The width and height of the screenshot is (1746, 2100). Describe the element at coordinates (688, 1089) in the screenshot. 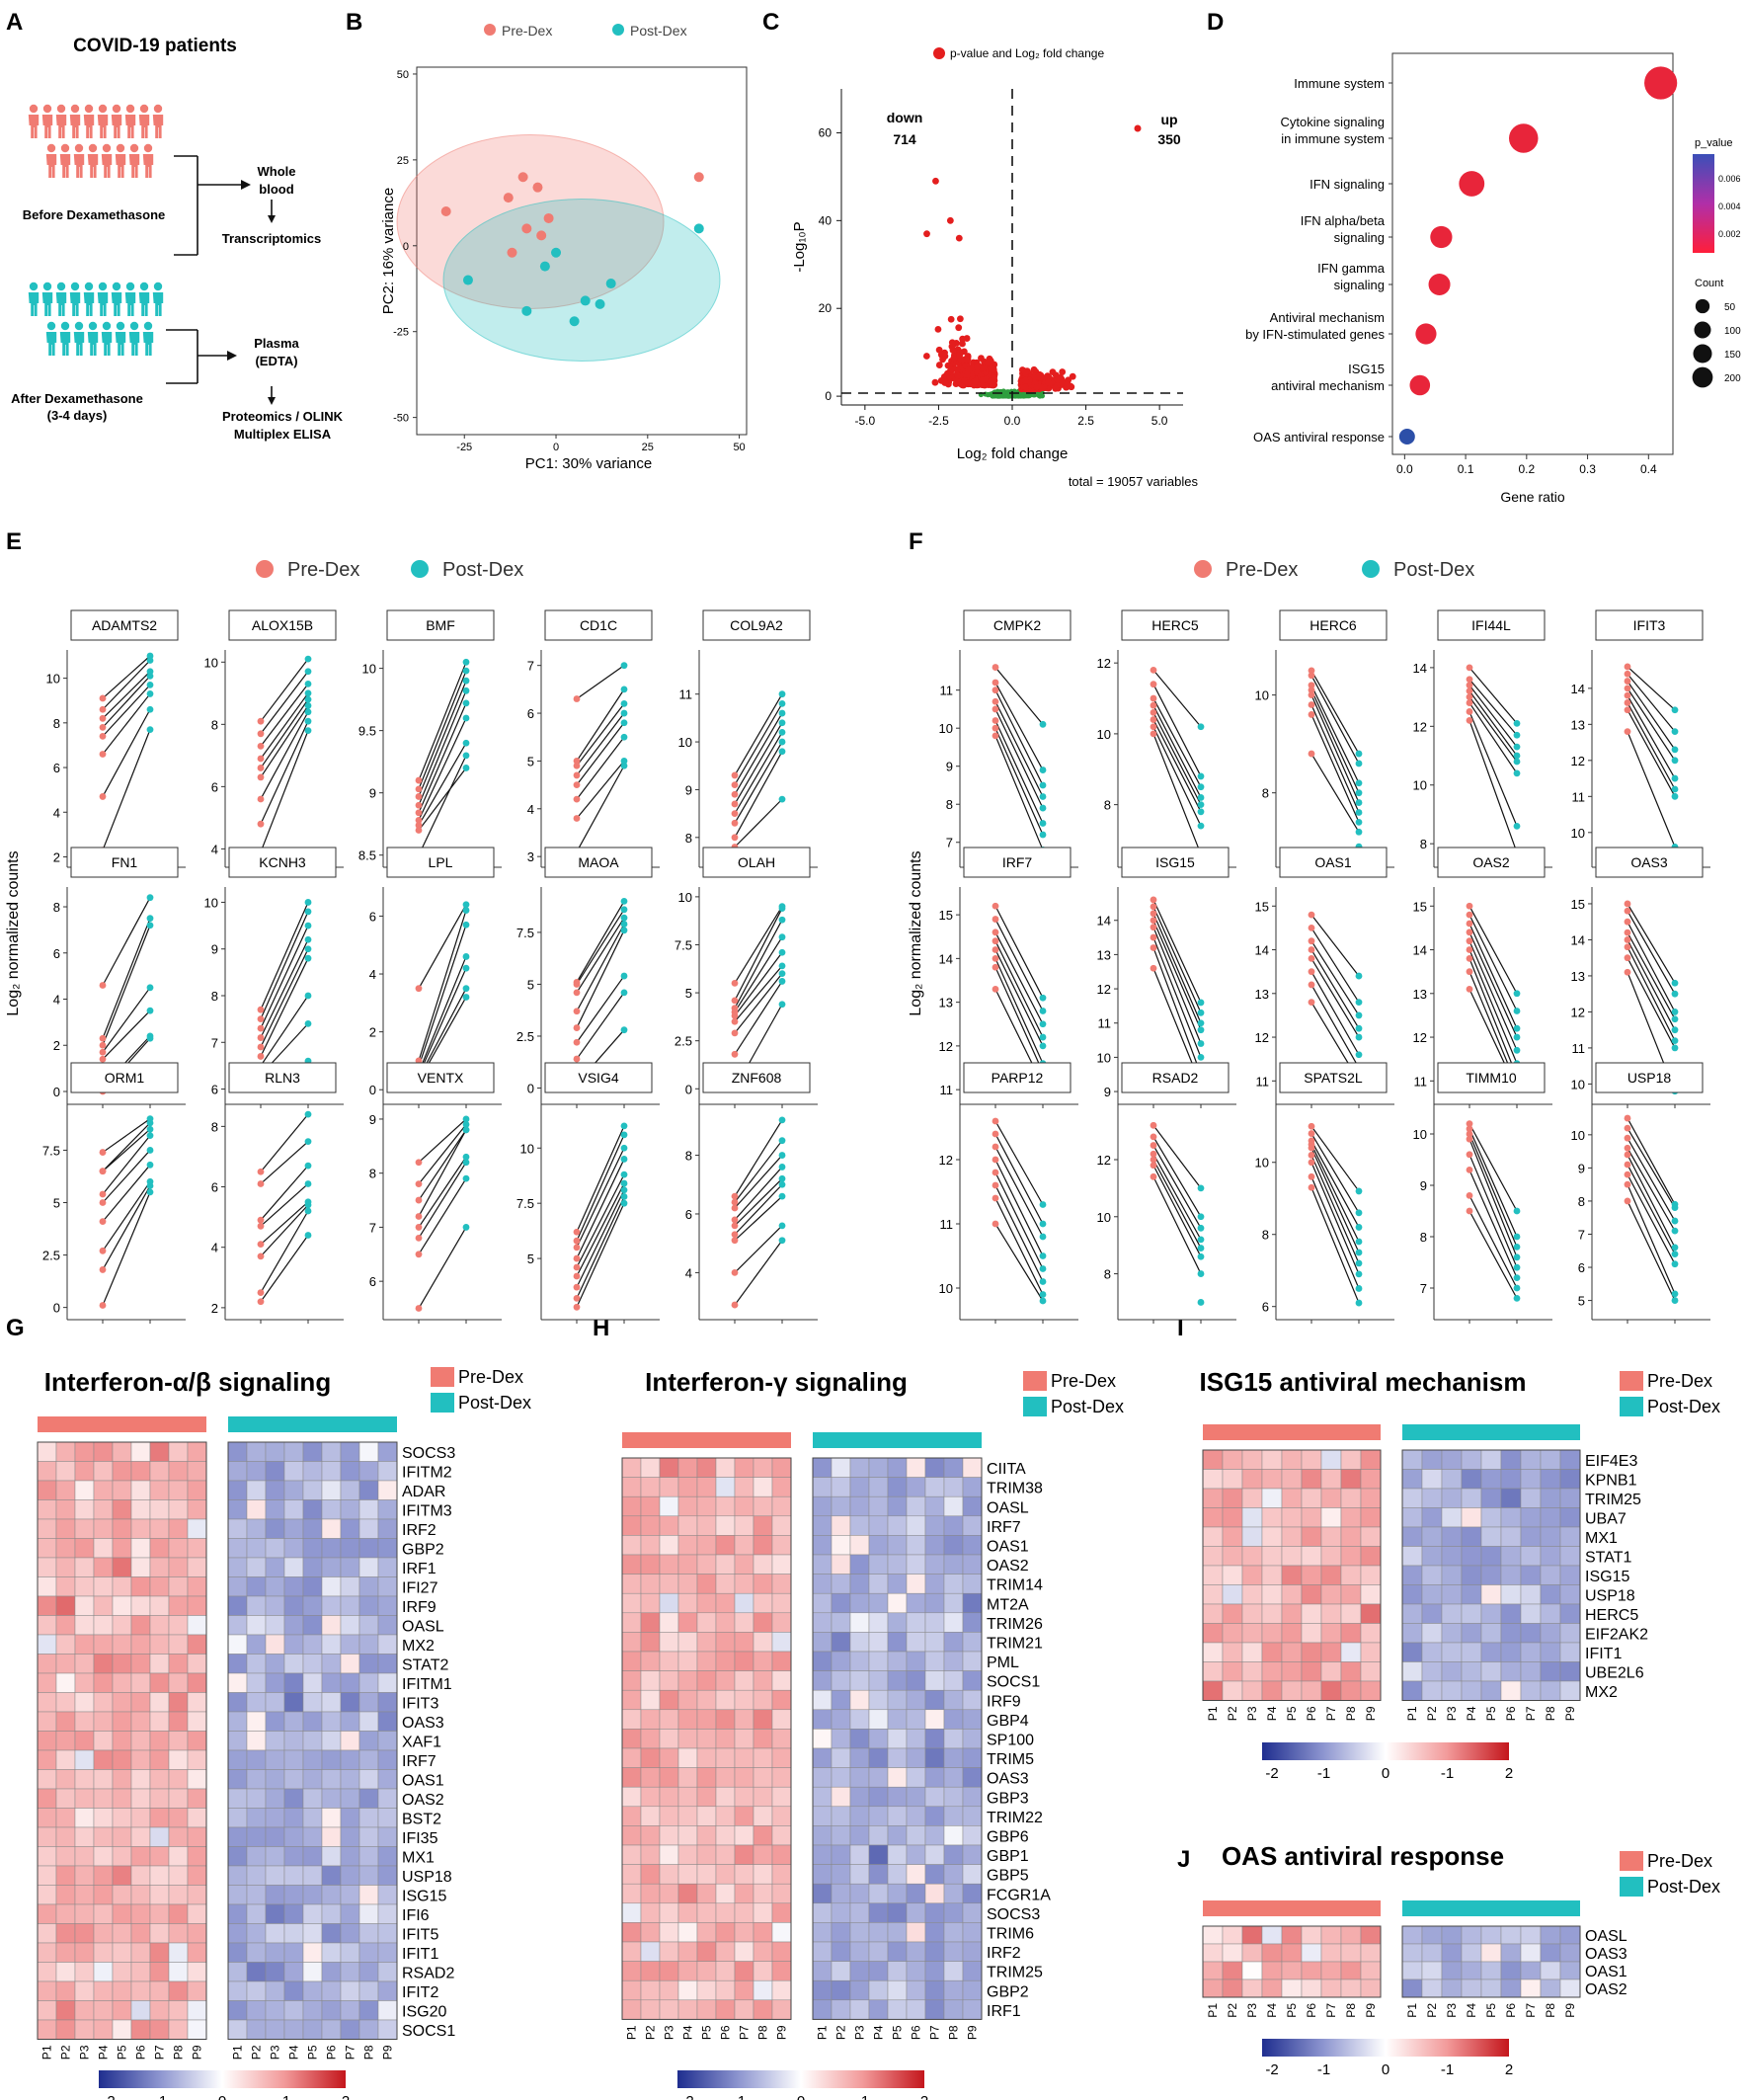

I see `y-tick-label: 0` at that location.